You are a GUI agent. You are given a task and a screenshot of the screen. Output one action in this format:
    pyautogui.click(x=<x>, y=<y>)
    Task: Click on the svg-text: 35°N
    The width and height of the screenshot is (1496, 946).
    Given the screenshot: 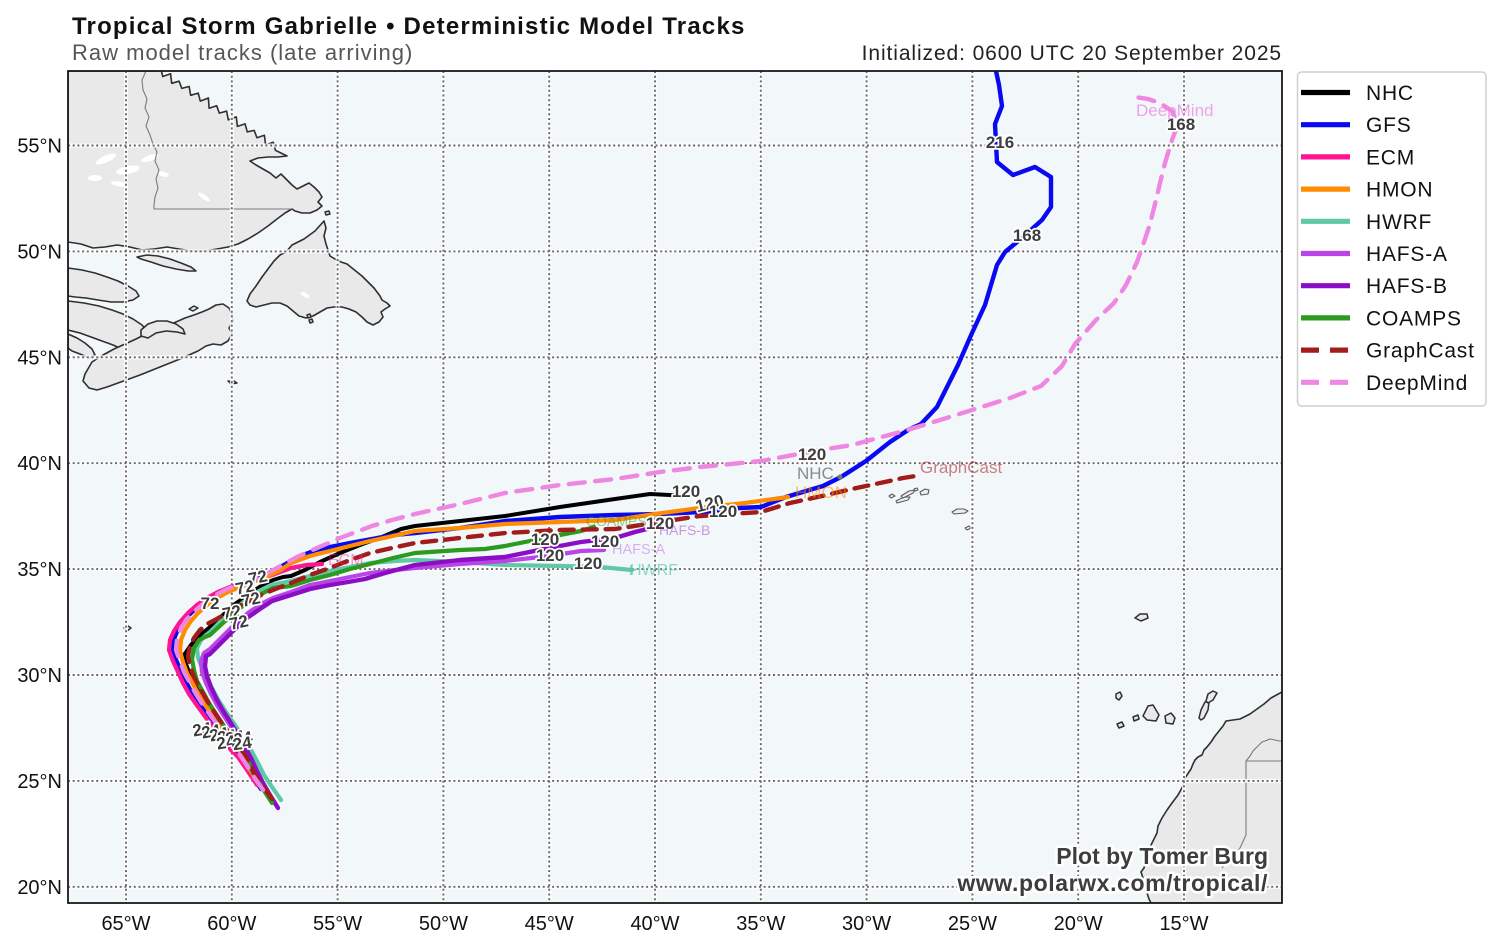 What is the action you would take?
    pyautogui.click(x=39, y=570)
    